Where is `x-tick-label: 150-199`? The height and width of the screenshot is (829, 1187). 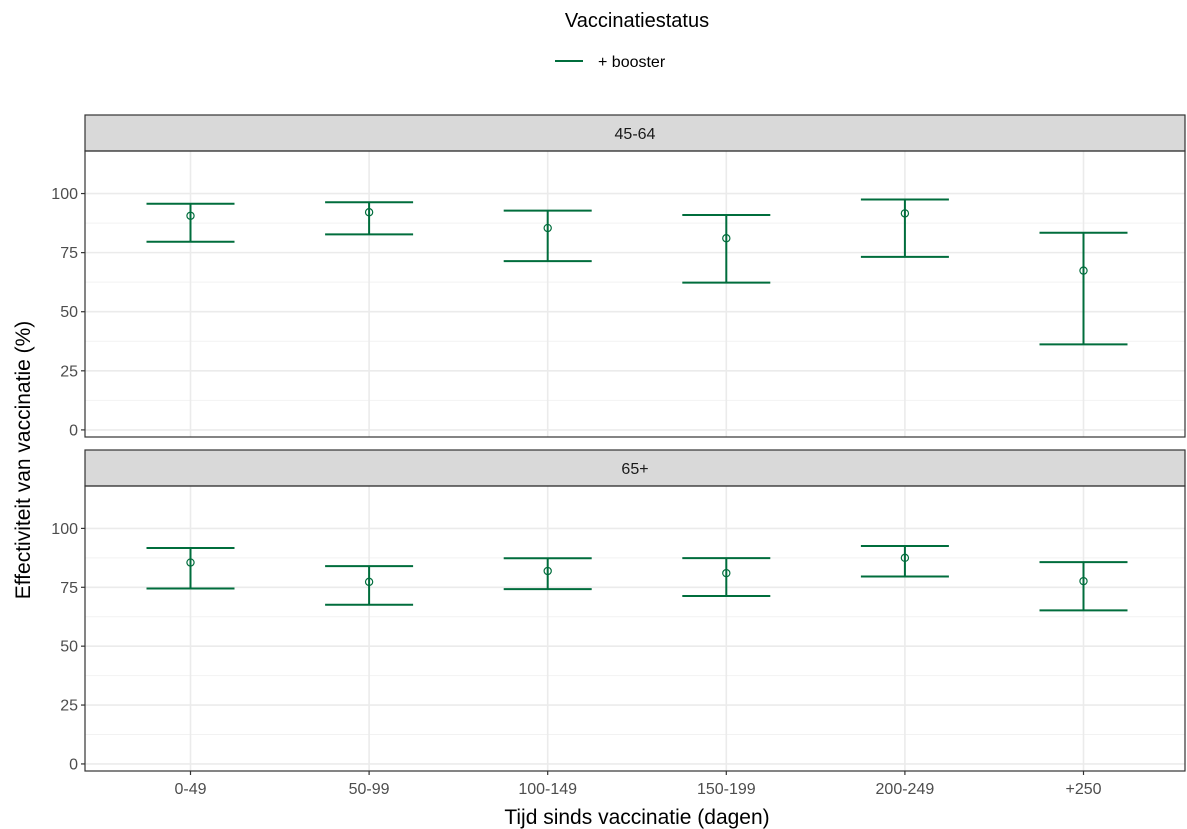
x-tick-label: 150-199 is located at coordinates (726, 789).